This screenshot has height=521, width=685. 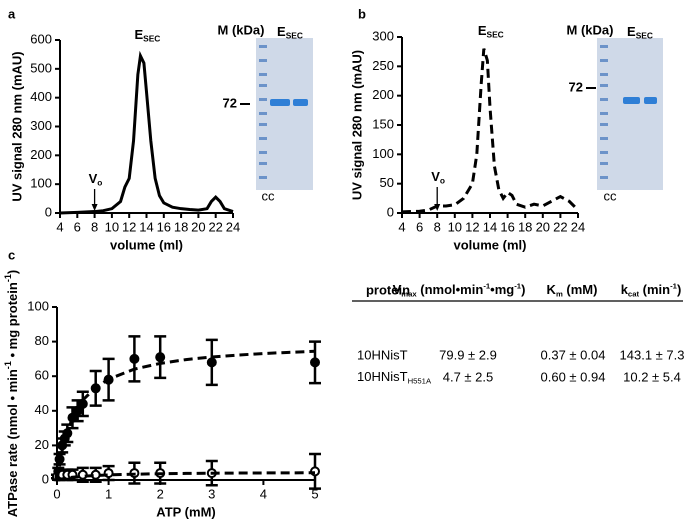 I want to click on text-part: K, so click(x=552, y=289).